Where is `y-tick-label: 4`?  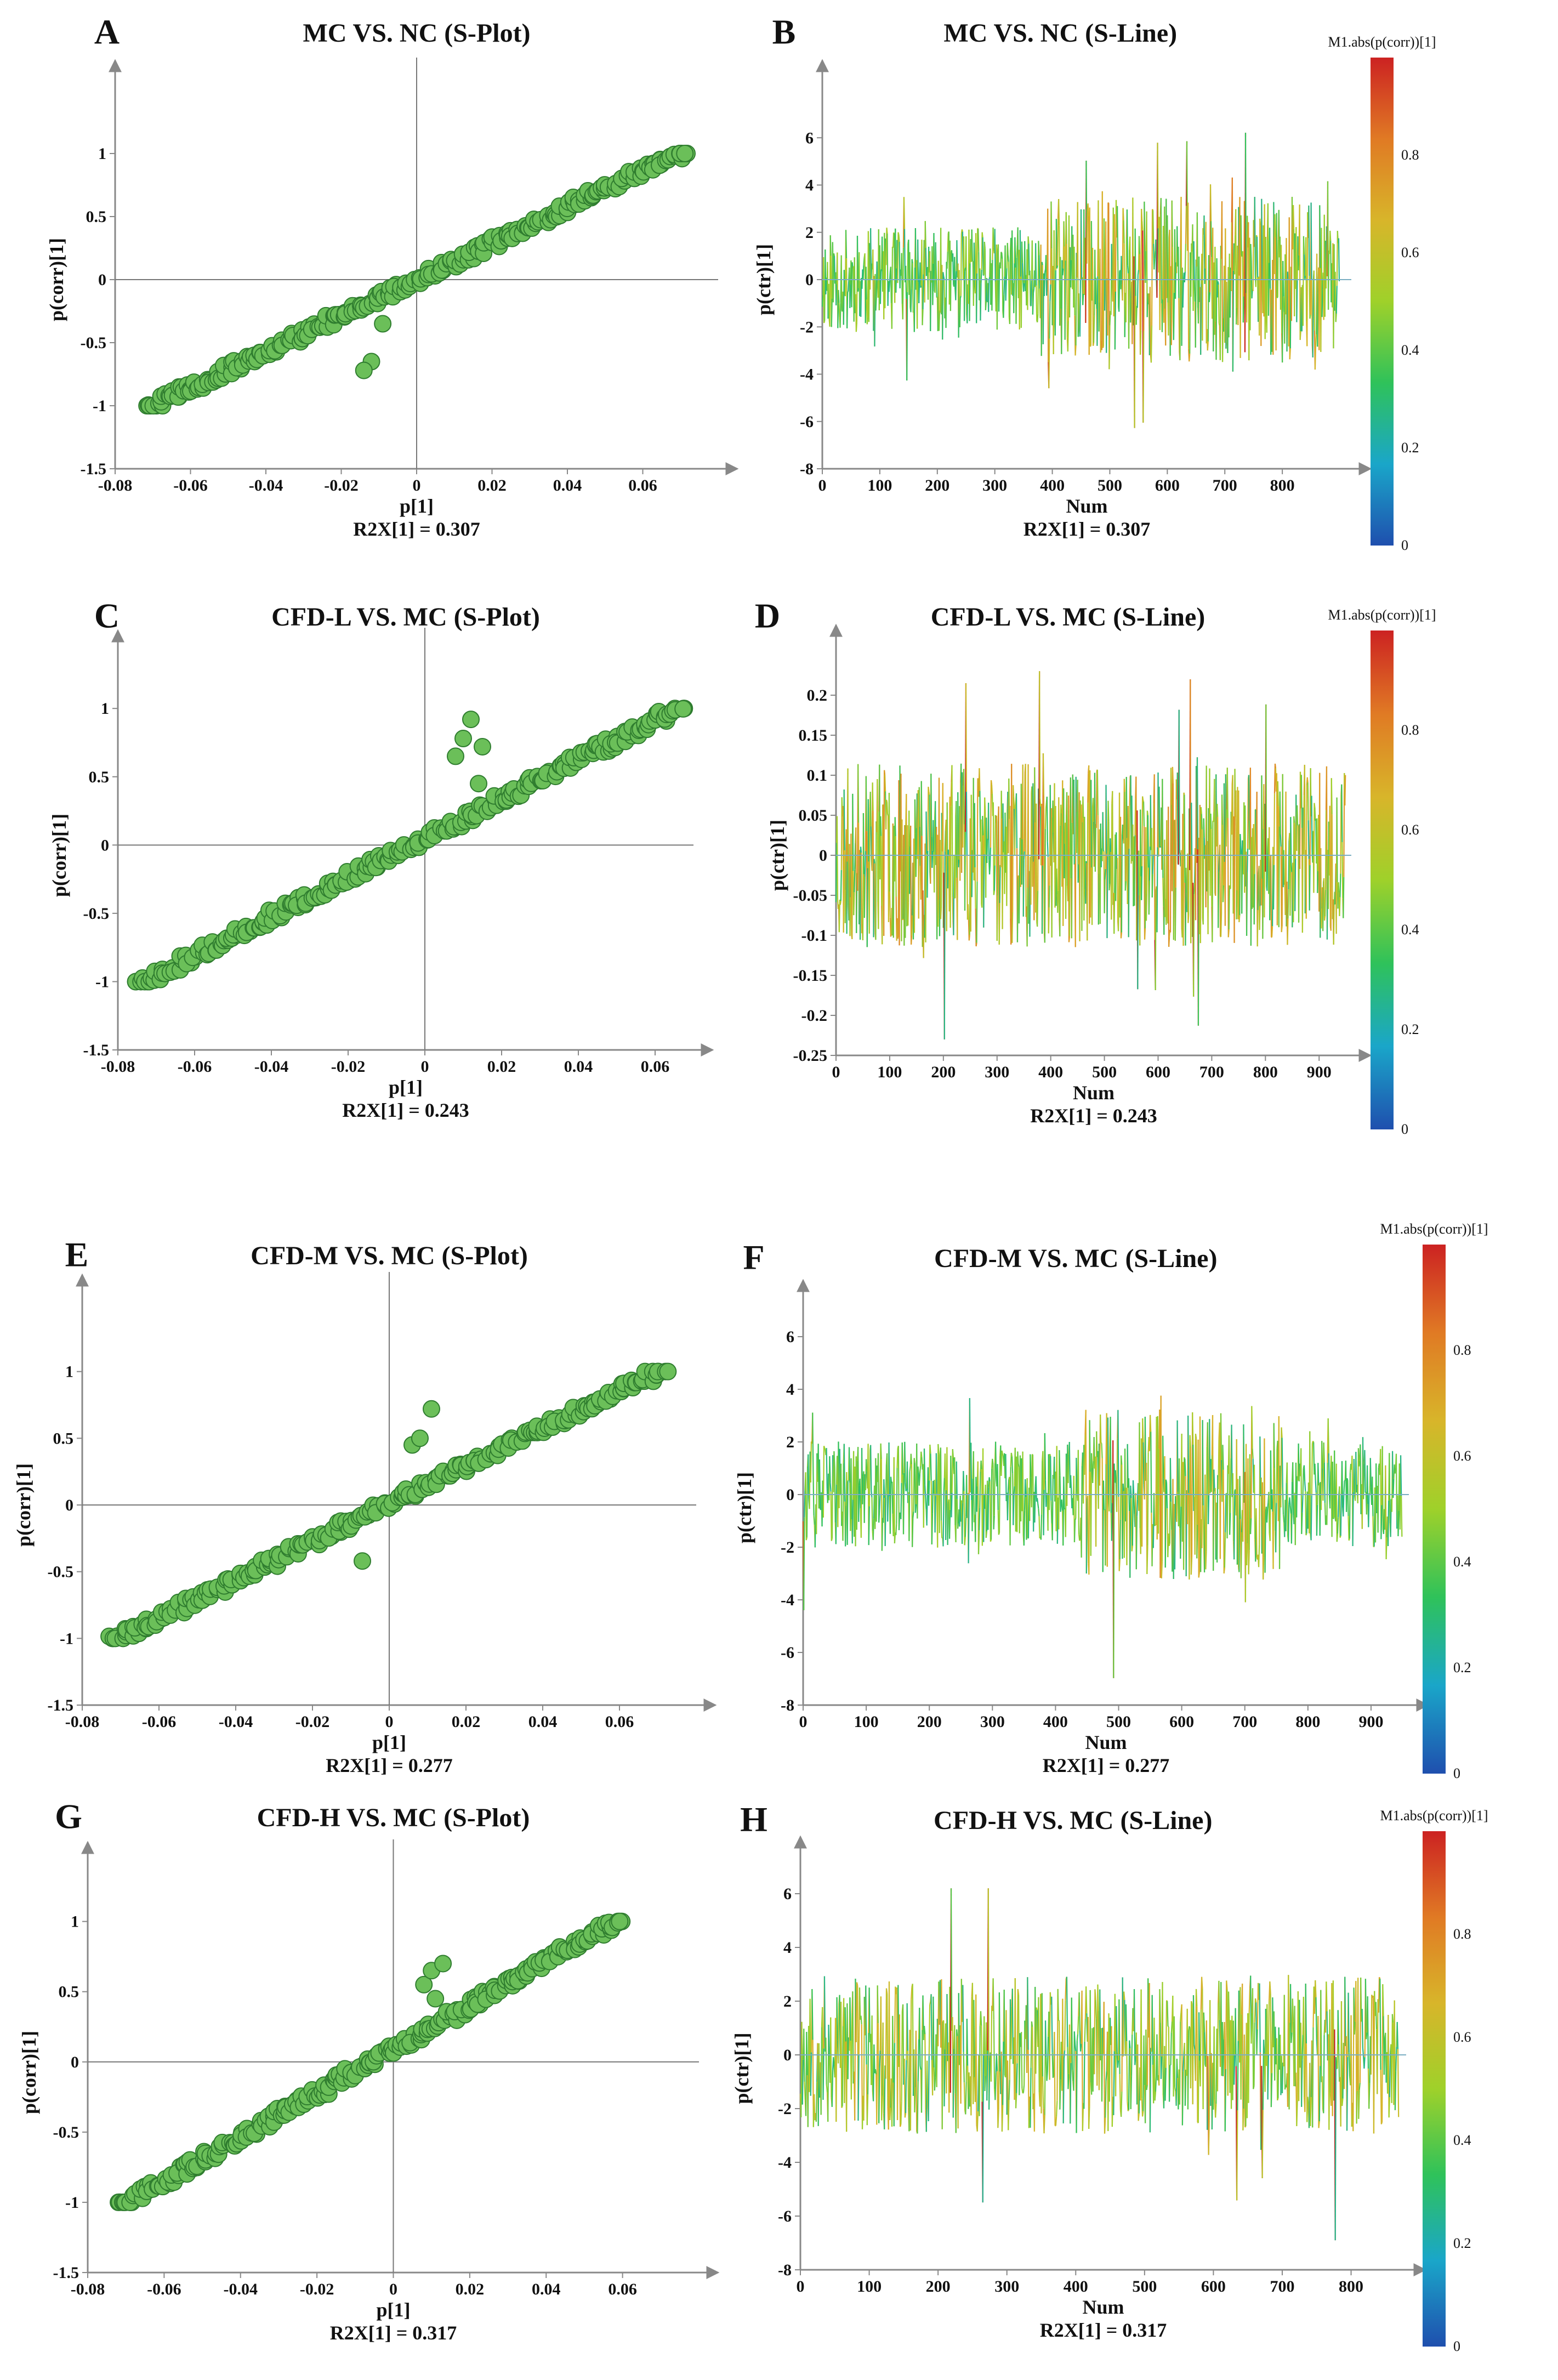 y-tick-label: 4 is located at coordinates (787, 1948).